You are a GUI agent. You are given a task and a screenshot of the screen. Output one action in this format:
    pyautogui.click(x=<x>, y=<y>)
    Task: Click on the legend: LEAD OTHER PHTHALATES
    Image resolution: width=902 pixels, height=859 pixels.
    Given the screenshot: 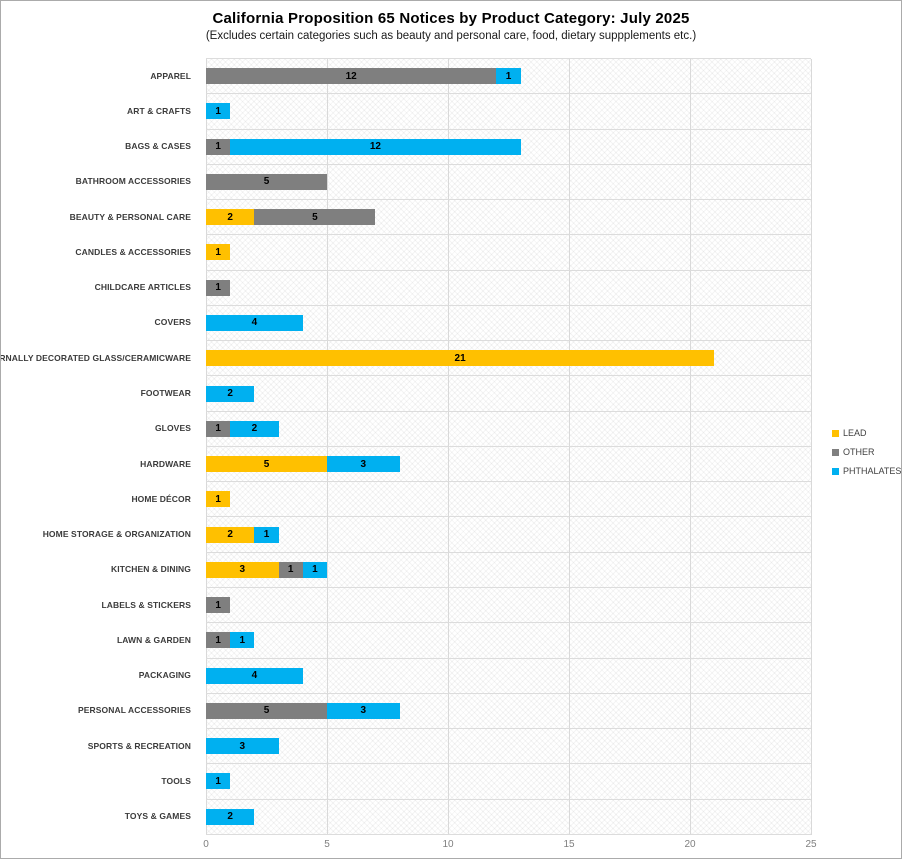 What is the action you would take?
    pyautogui.click(x=866, y=452)
    